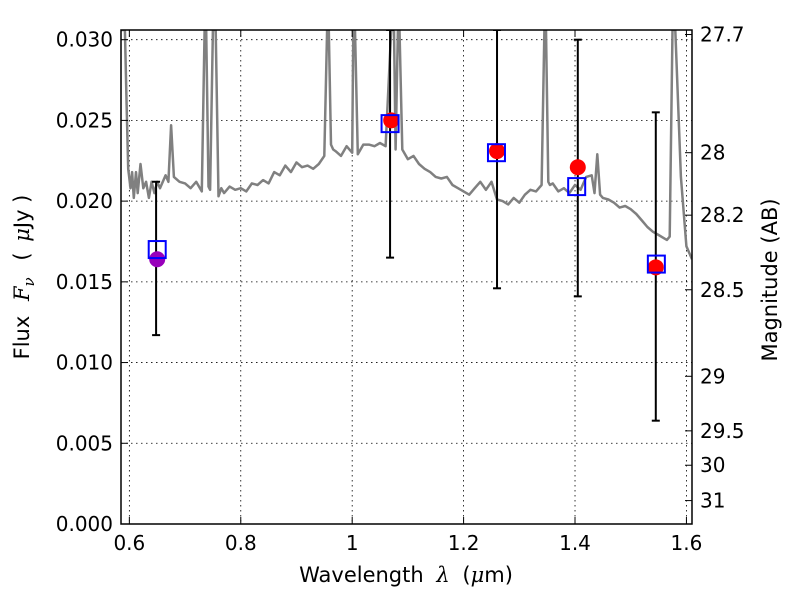 This screenshot has width=800, height=600. Describe the element at coordinates (241, 543) in the screenshot. I see `x-tick-label: 0.8` at that location.